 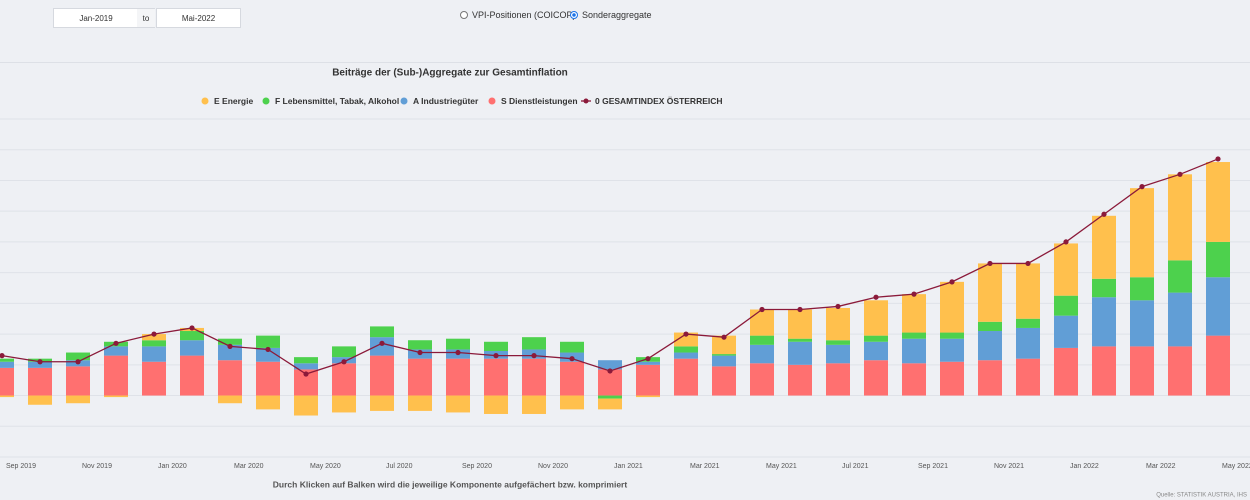 What do you see at coordinates (233, 101) in the screenshot?
I see `legend-label: E Energie` at bounding box center [233, 101].